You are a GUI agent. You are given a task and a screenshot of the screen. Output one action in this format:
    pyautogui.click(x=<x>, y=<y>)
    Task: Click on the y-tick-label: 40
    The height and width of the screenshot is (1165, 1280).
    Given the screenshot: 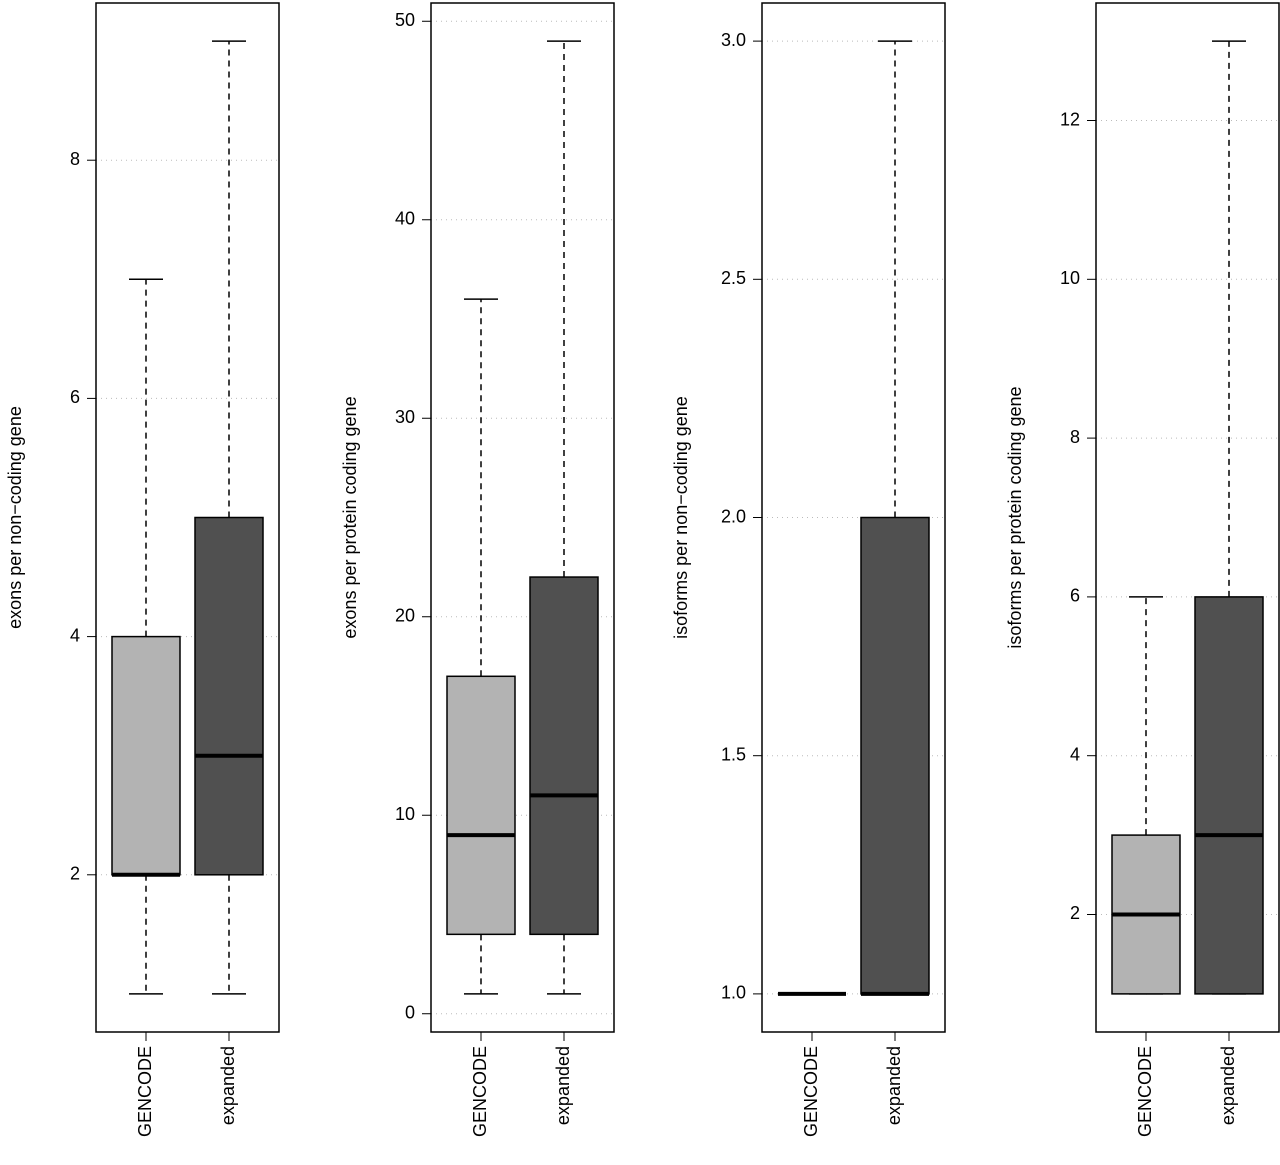 What is the action you would take?
    pyautogui.click(x=405, y=219)
    